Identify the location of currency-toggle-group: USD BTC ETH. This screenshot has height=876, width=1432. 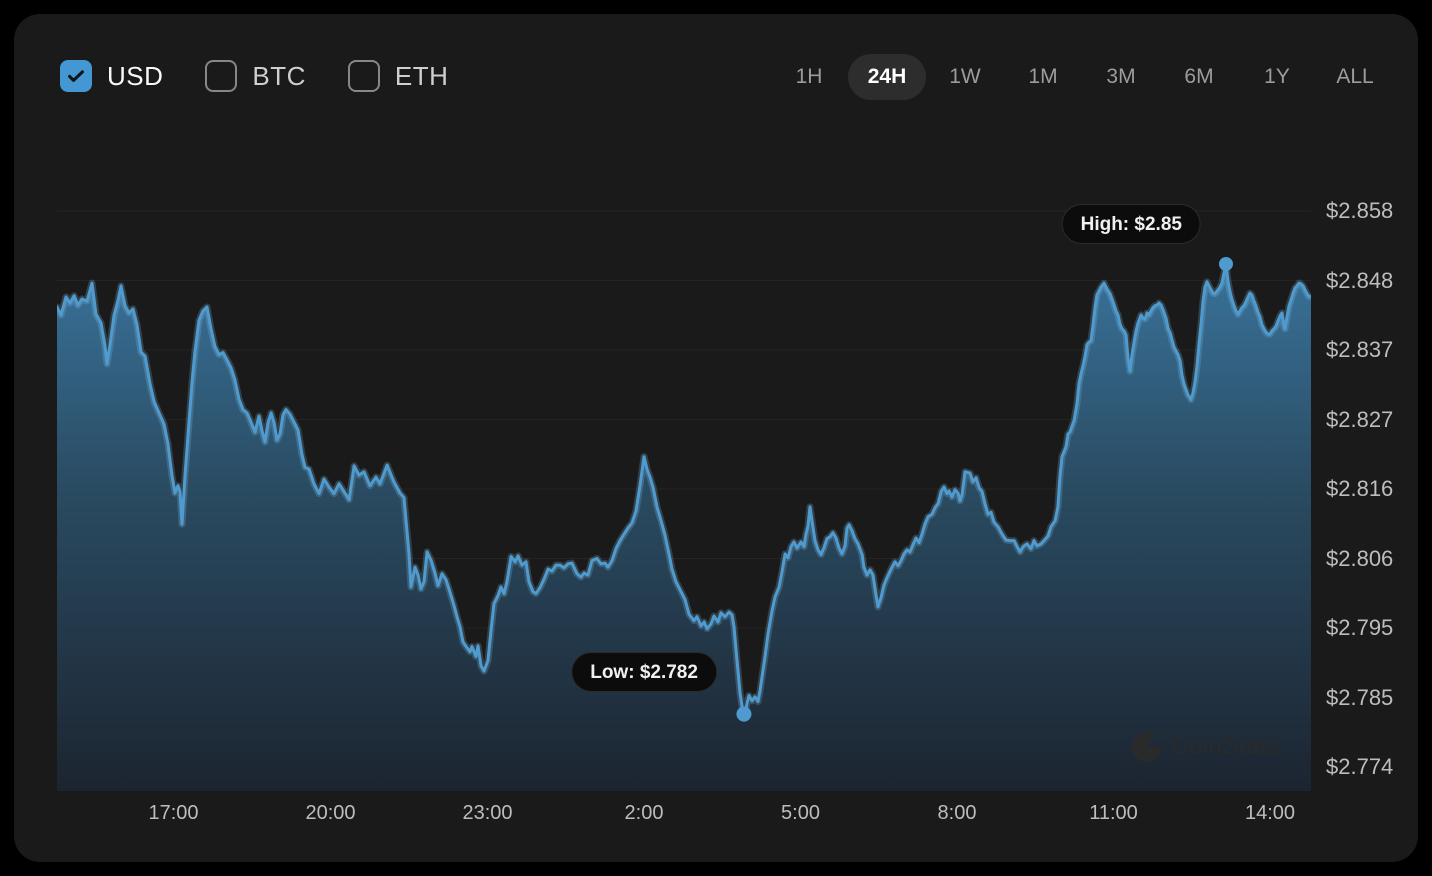
(275, 76).